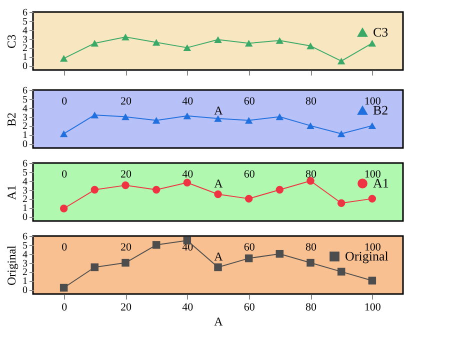 Image resolution: width=463 pixels, height=346 pixels. Describe the element at coordinates (11, 265) in the screenshot. I see `y-axis-title: Original` at that location.